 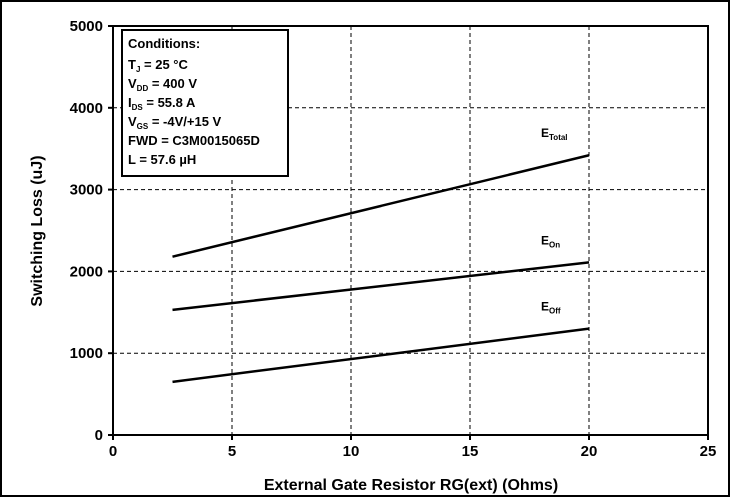 What do you see at coordinates (164, 43) in the screenshot?
I see `conditions-heading: Conditions:` at bounding box center [164, 43].